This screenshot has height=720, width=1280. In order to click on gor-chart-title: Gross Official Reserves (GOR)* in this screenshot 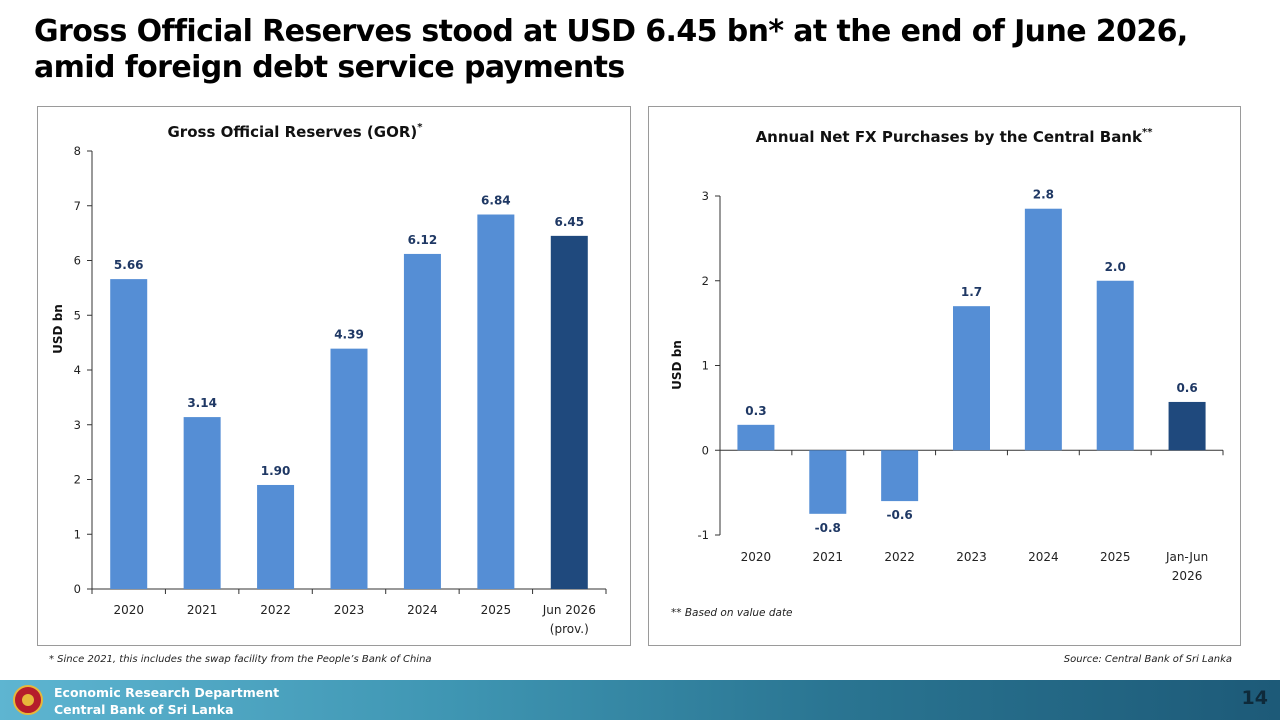, I will do `click(296, 131)`.